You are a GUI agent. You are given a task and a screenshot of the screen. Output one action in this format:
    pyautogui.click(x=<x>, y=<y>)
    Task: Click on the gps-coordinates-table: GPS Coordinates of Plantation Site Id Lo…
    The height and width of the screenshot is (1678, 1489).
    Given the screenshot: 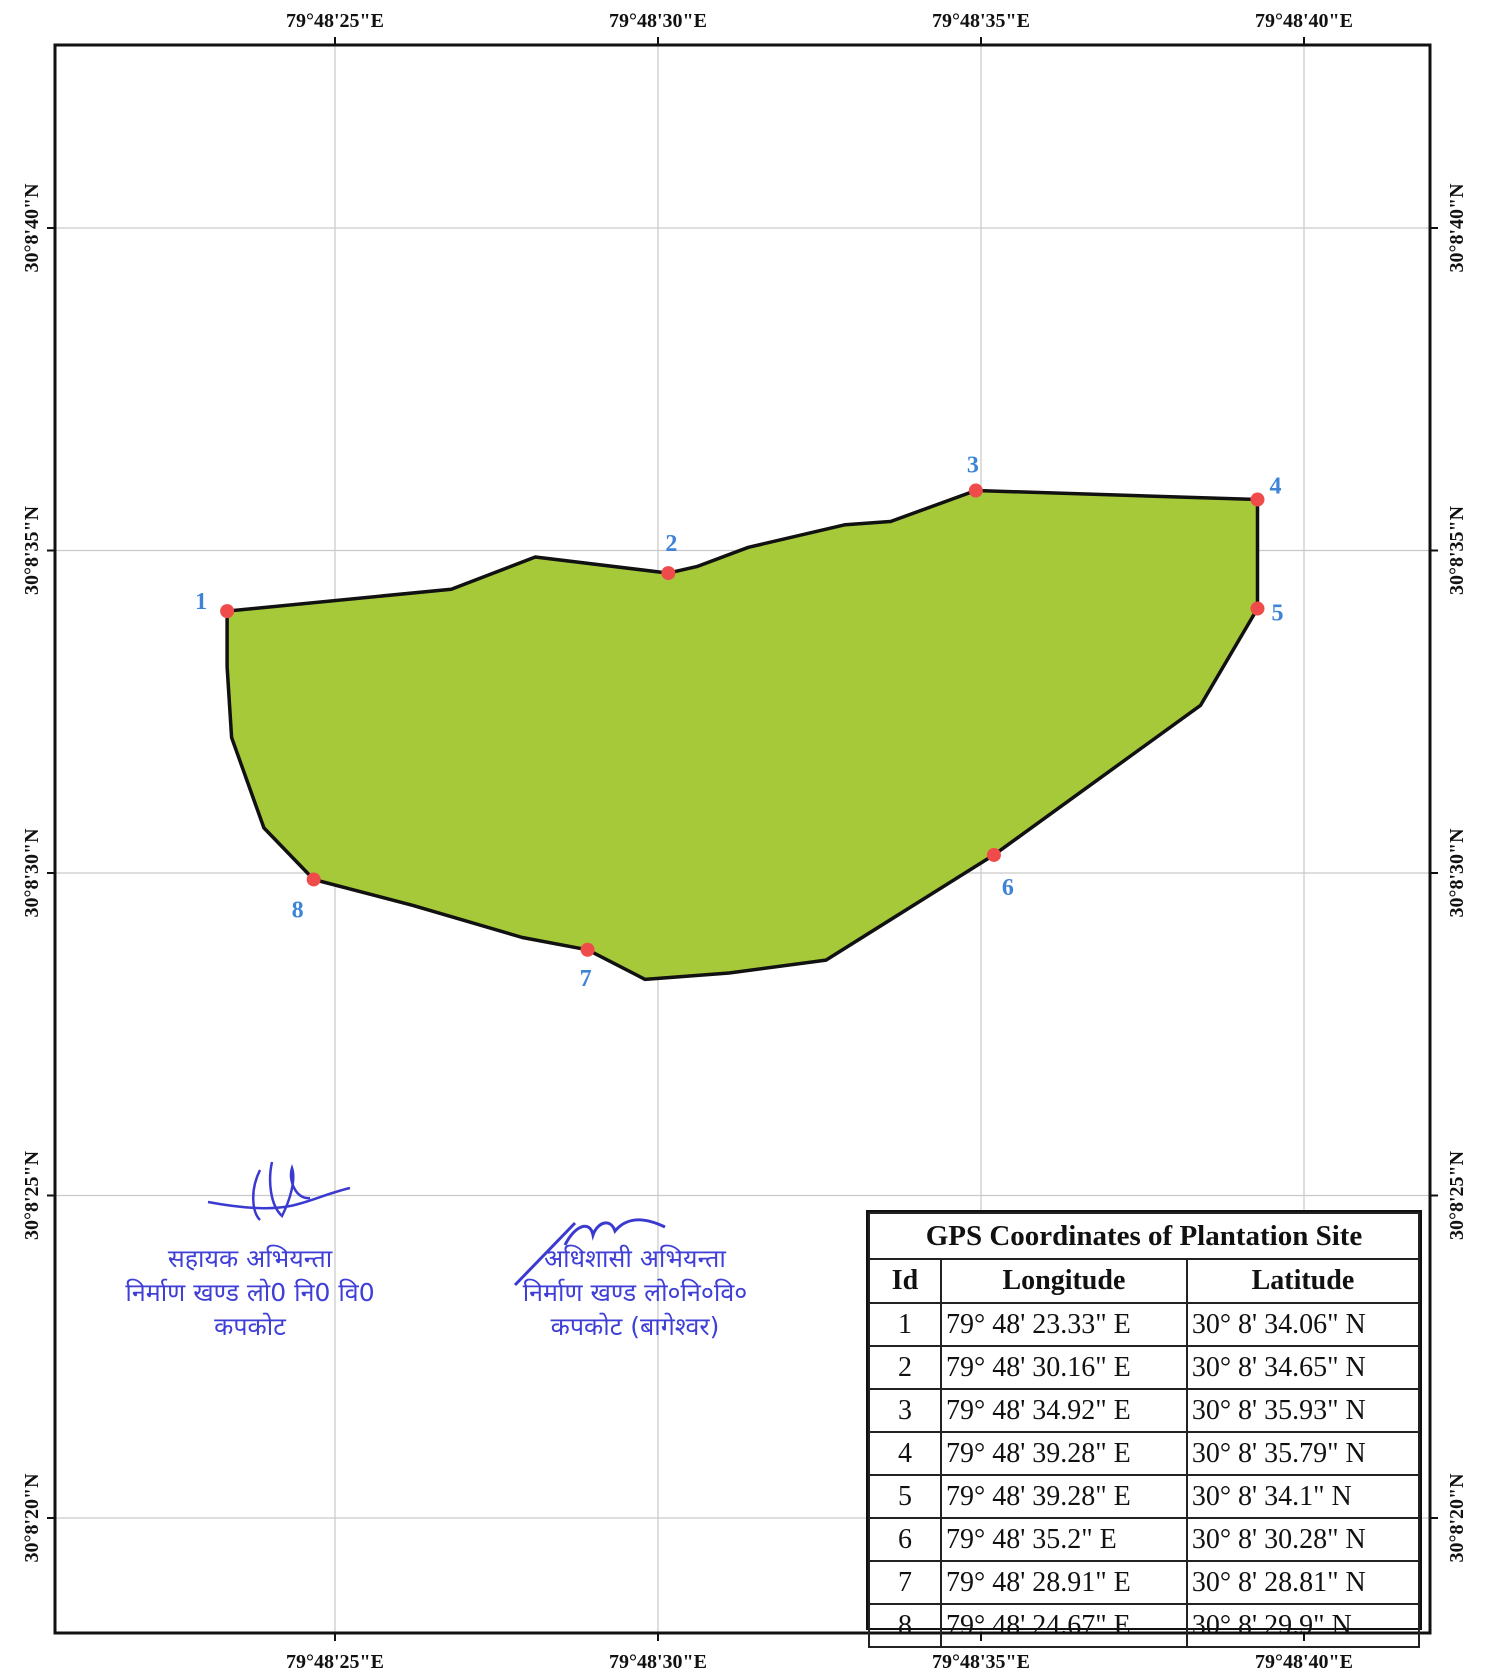 What is the action you would take?
    pyautogui.click(x=1144, y=1429)
    